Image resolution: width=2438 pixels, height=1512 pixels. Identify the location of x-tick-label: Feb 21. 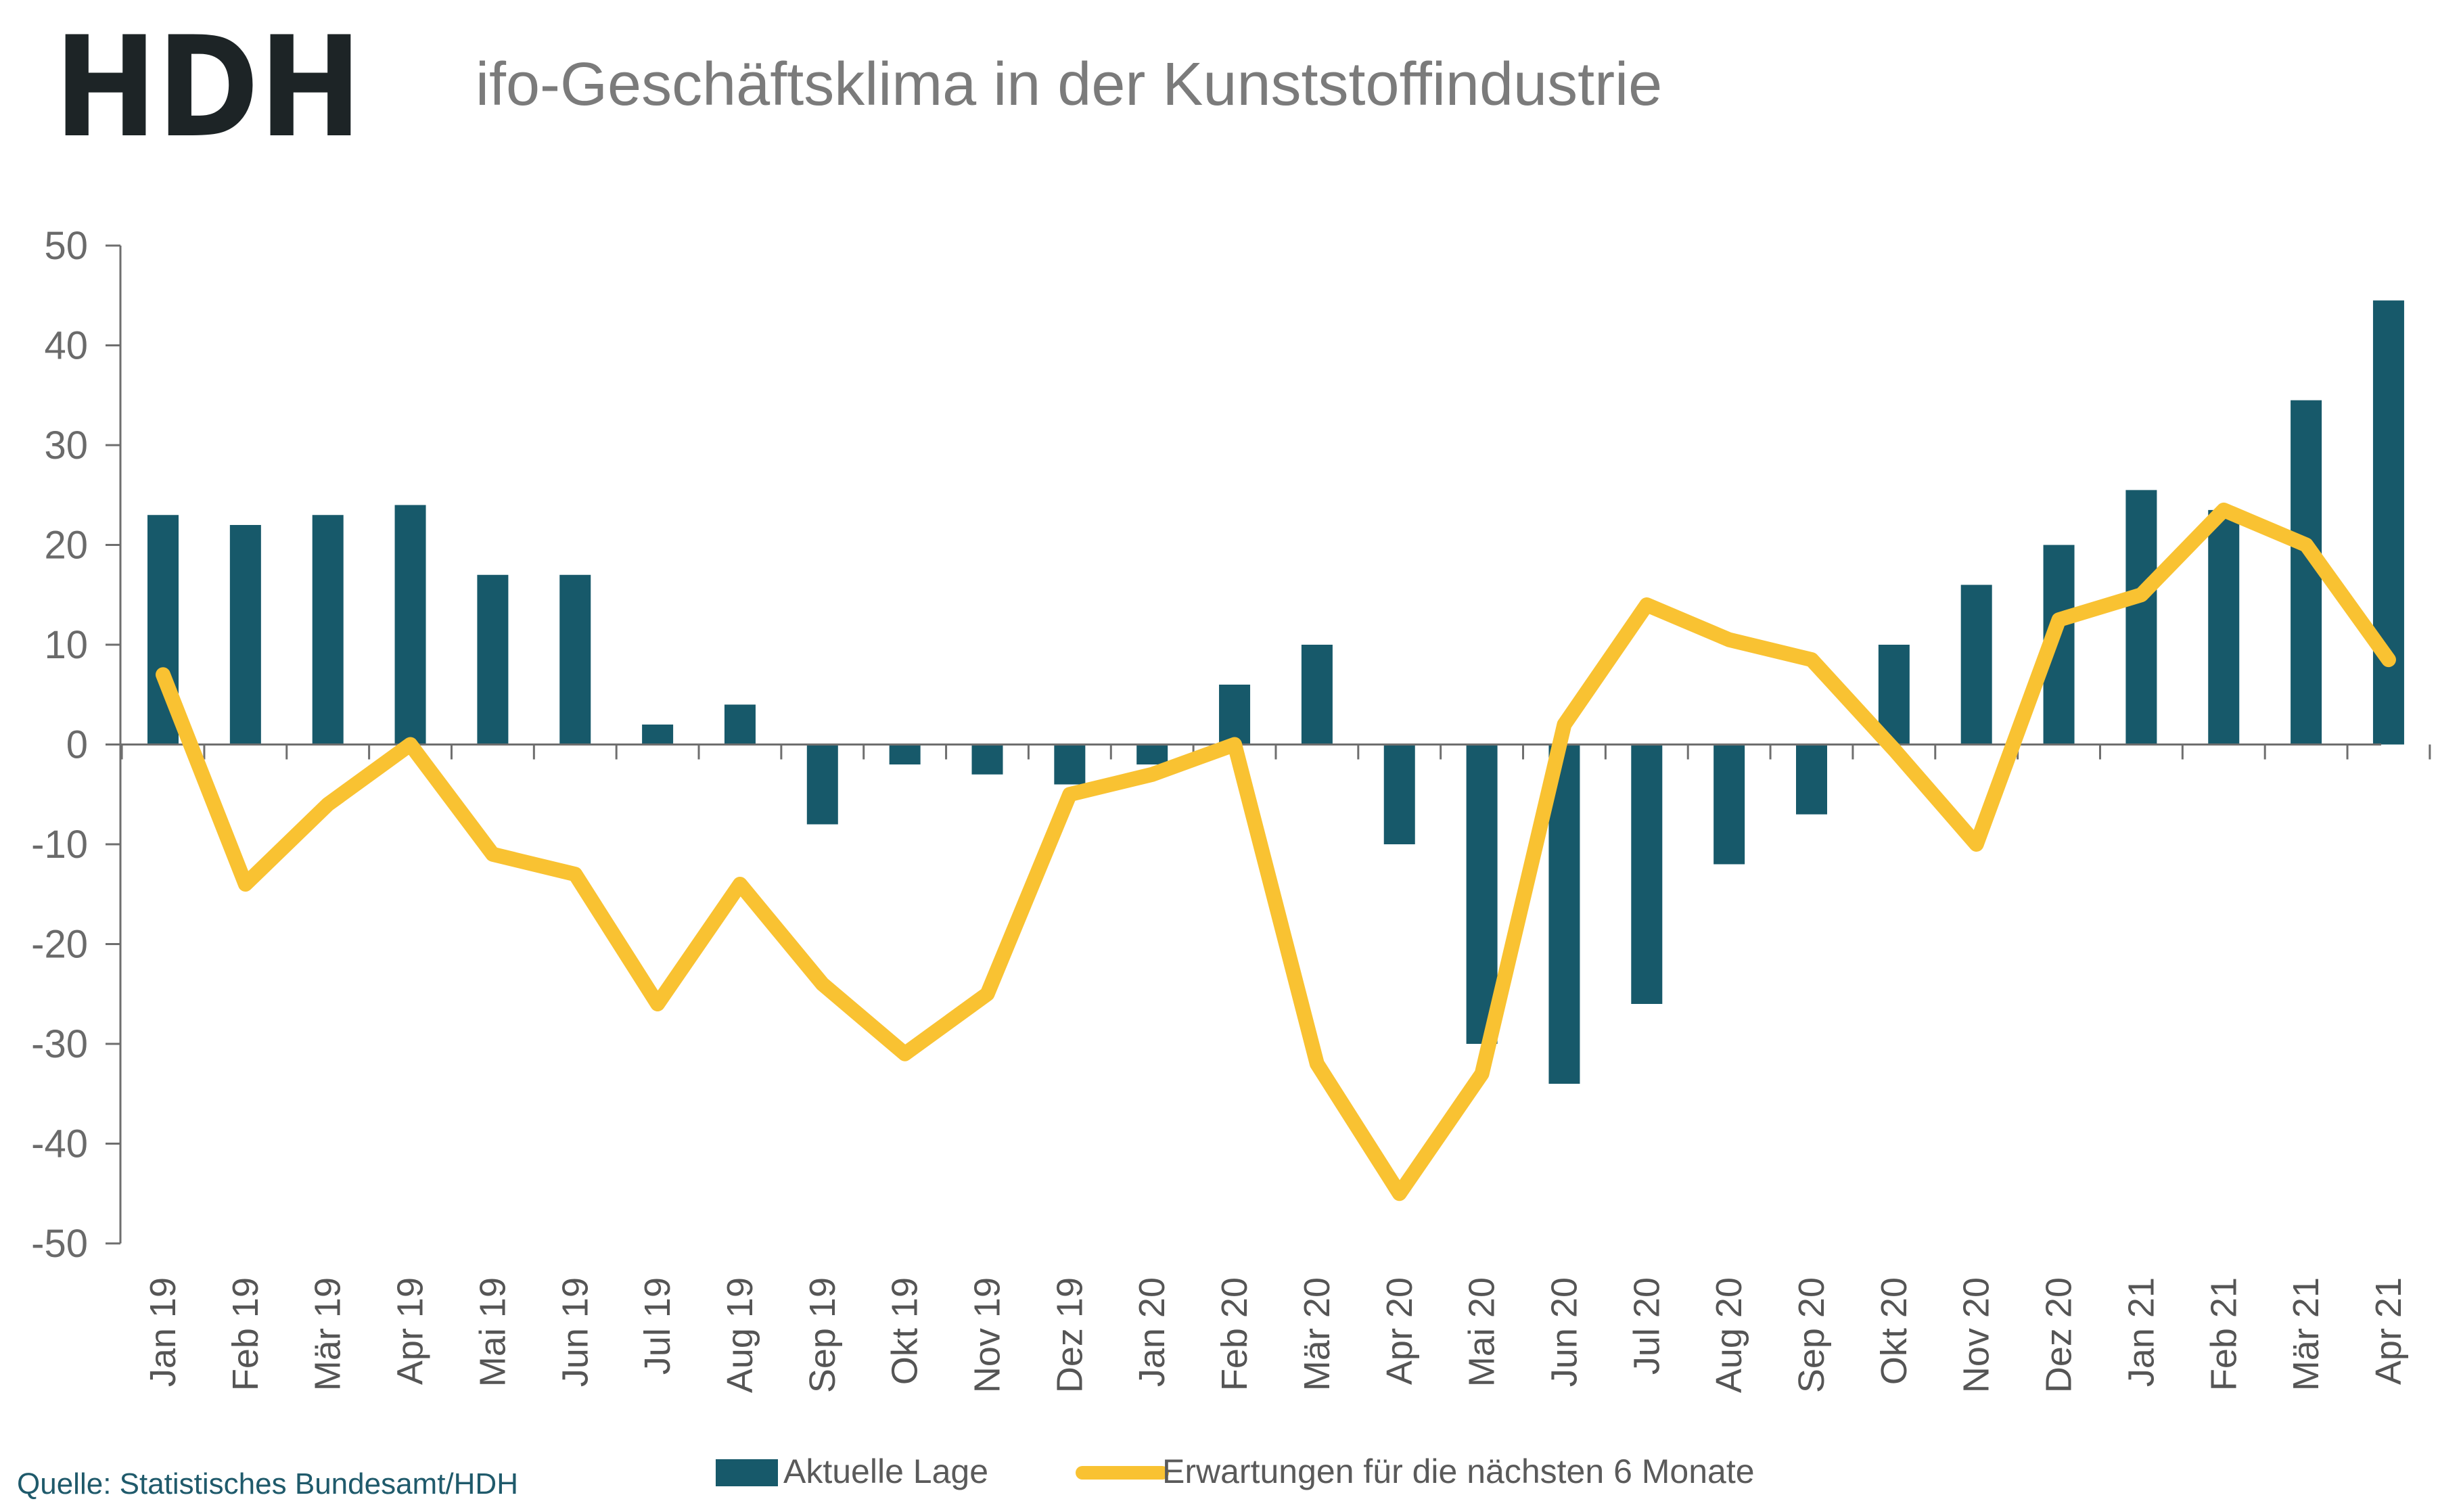
(2223, 1334).